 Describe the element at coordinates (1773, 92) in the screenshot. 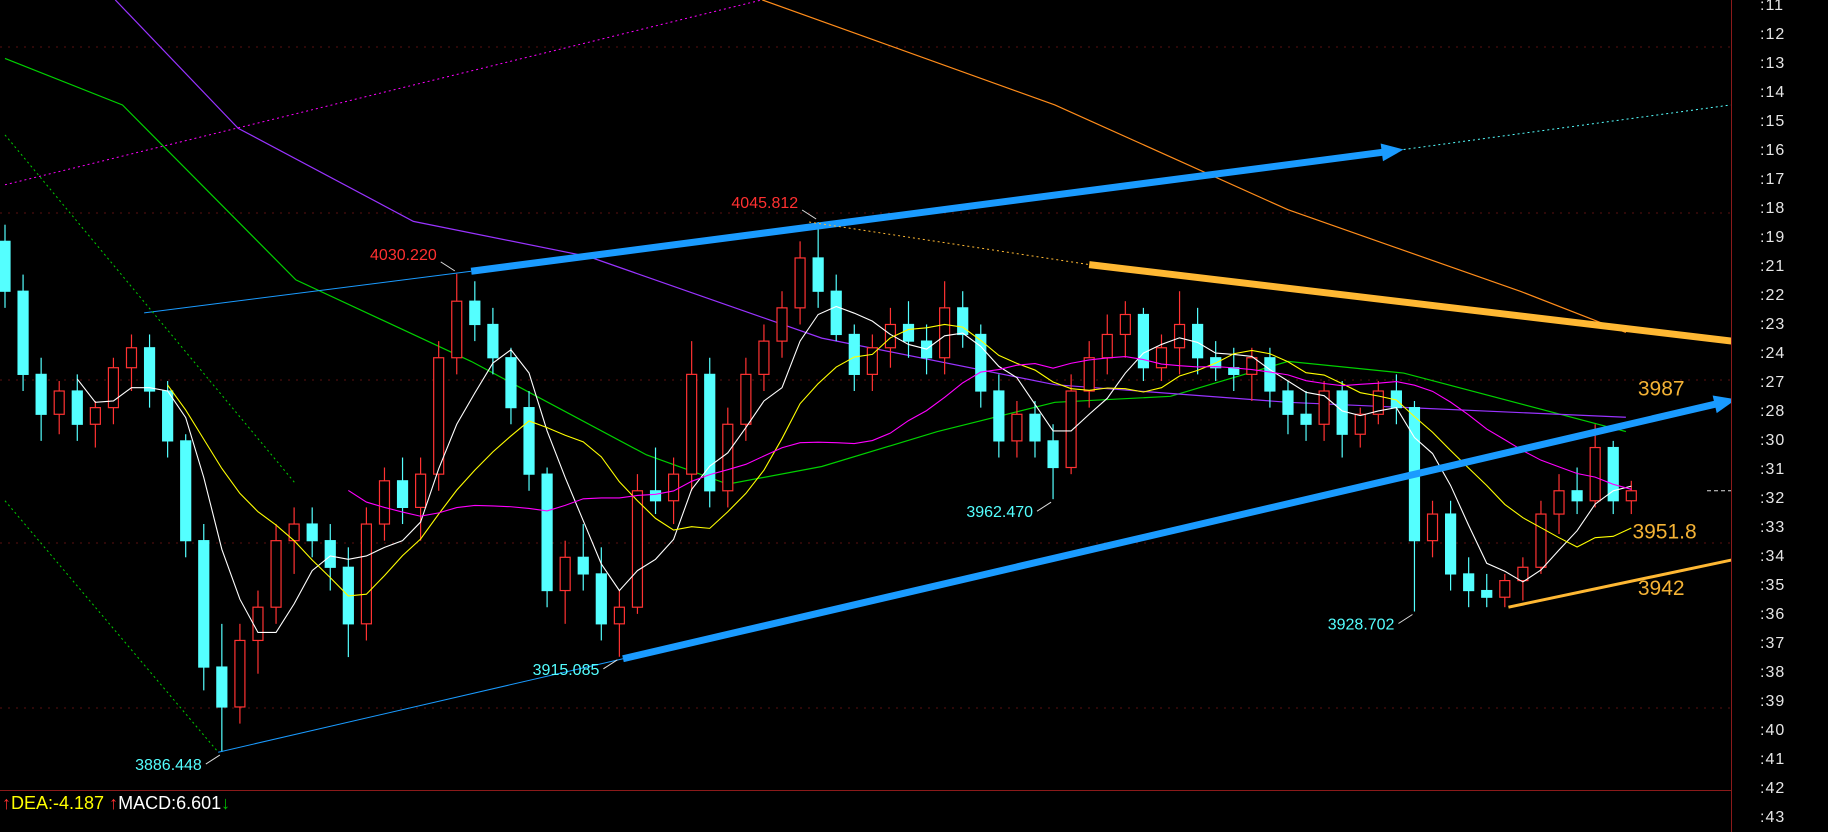

I see `price-axis-label: :14` at that location.